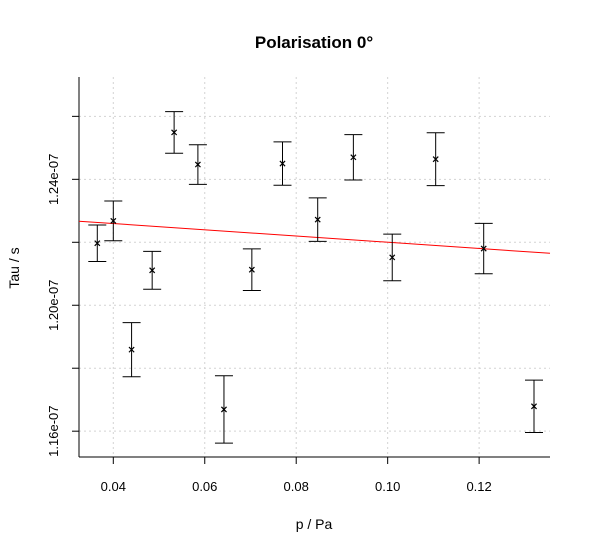  I want to click on x-axis-label: p / Pa, so click(314, 524).